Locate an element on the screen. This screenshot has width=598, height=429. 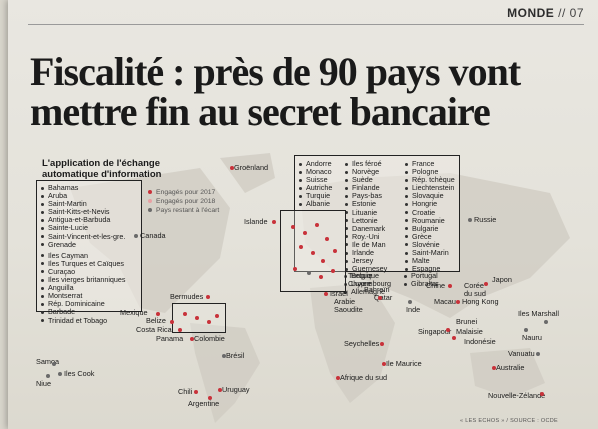
legend-label-remaining: Pays restant à l'écart is located at coordinates (188, 210).